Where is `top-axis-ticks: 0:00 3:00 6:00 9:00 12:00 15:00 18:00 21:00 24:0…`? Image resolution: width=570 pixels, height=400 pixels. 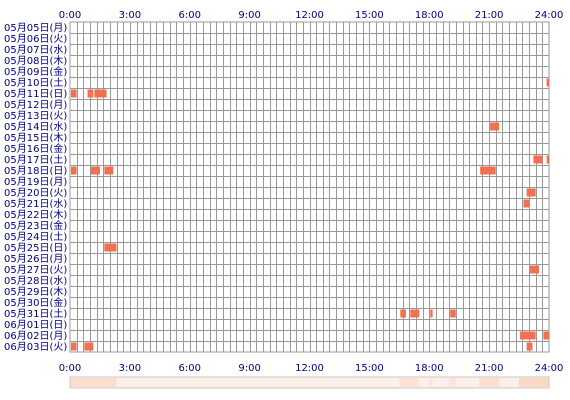
top-axis-ticks: 0:00 3:00 6:00 9:00 12:00 15:00 18:00 21:00 24:0… is located at coordinates (311, 15).